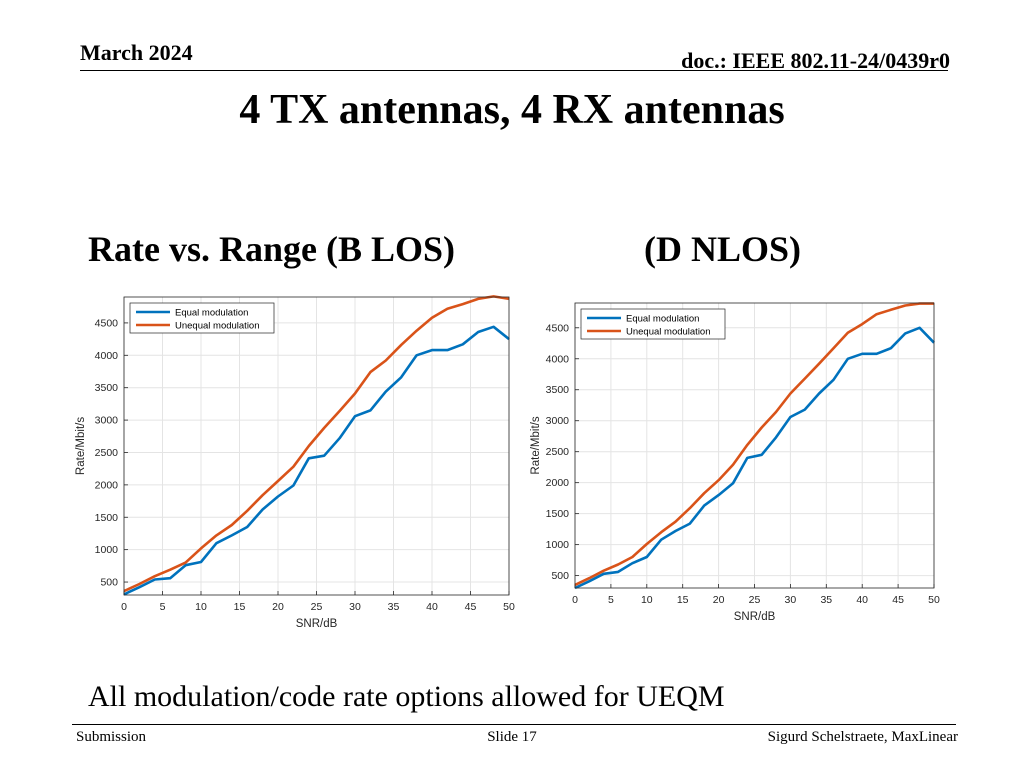  I want to click on subtitle-left: Rate vs. Range (B LOS), so click(271, 249).